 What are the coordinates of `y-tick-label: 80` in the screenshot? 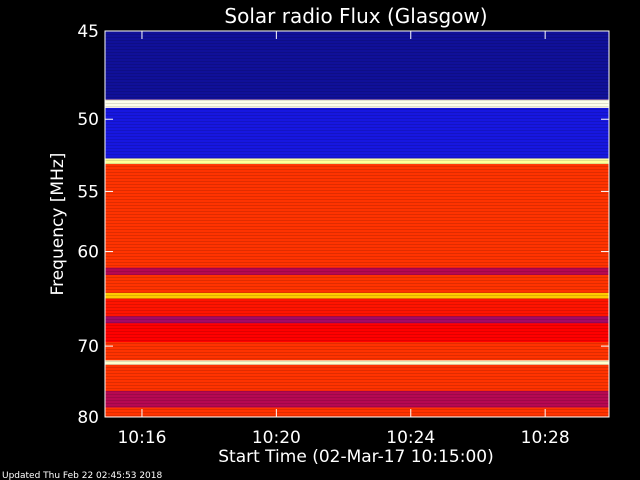 It's located at (88, 418).